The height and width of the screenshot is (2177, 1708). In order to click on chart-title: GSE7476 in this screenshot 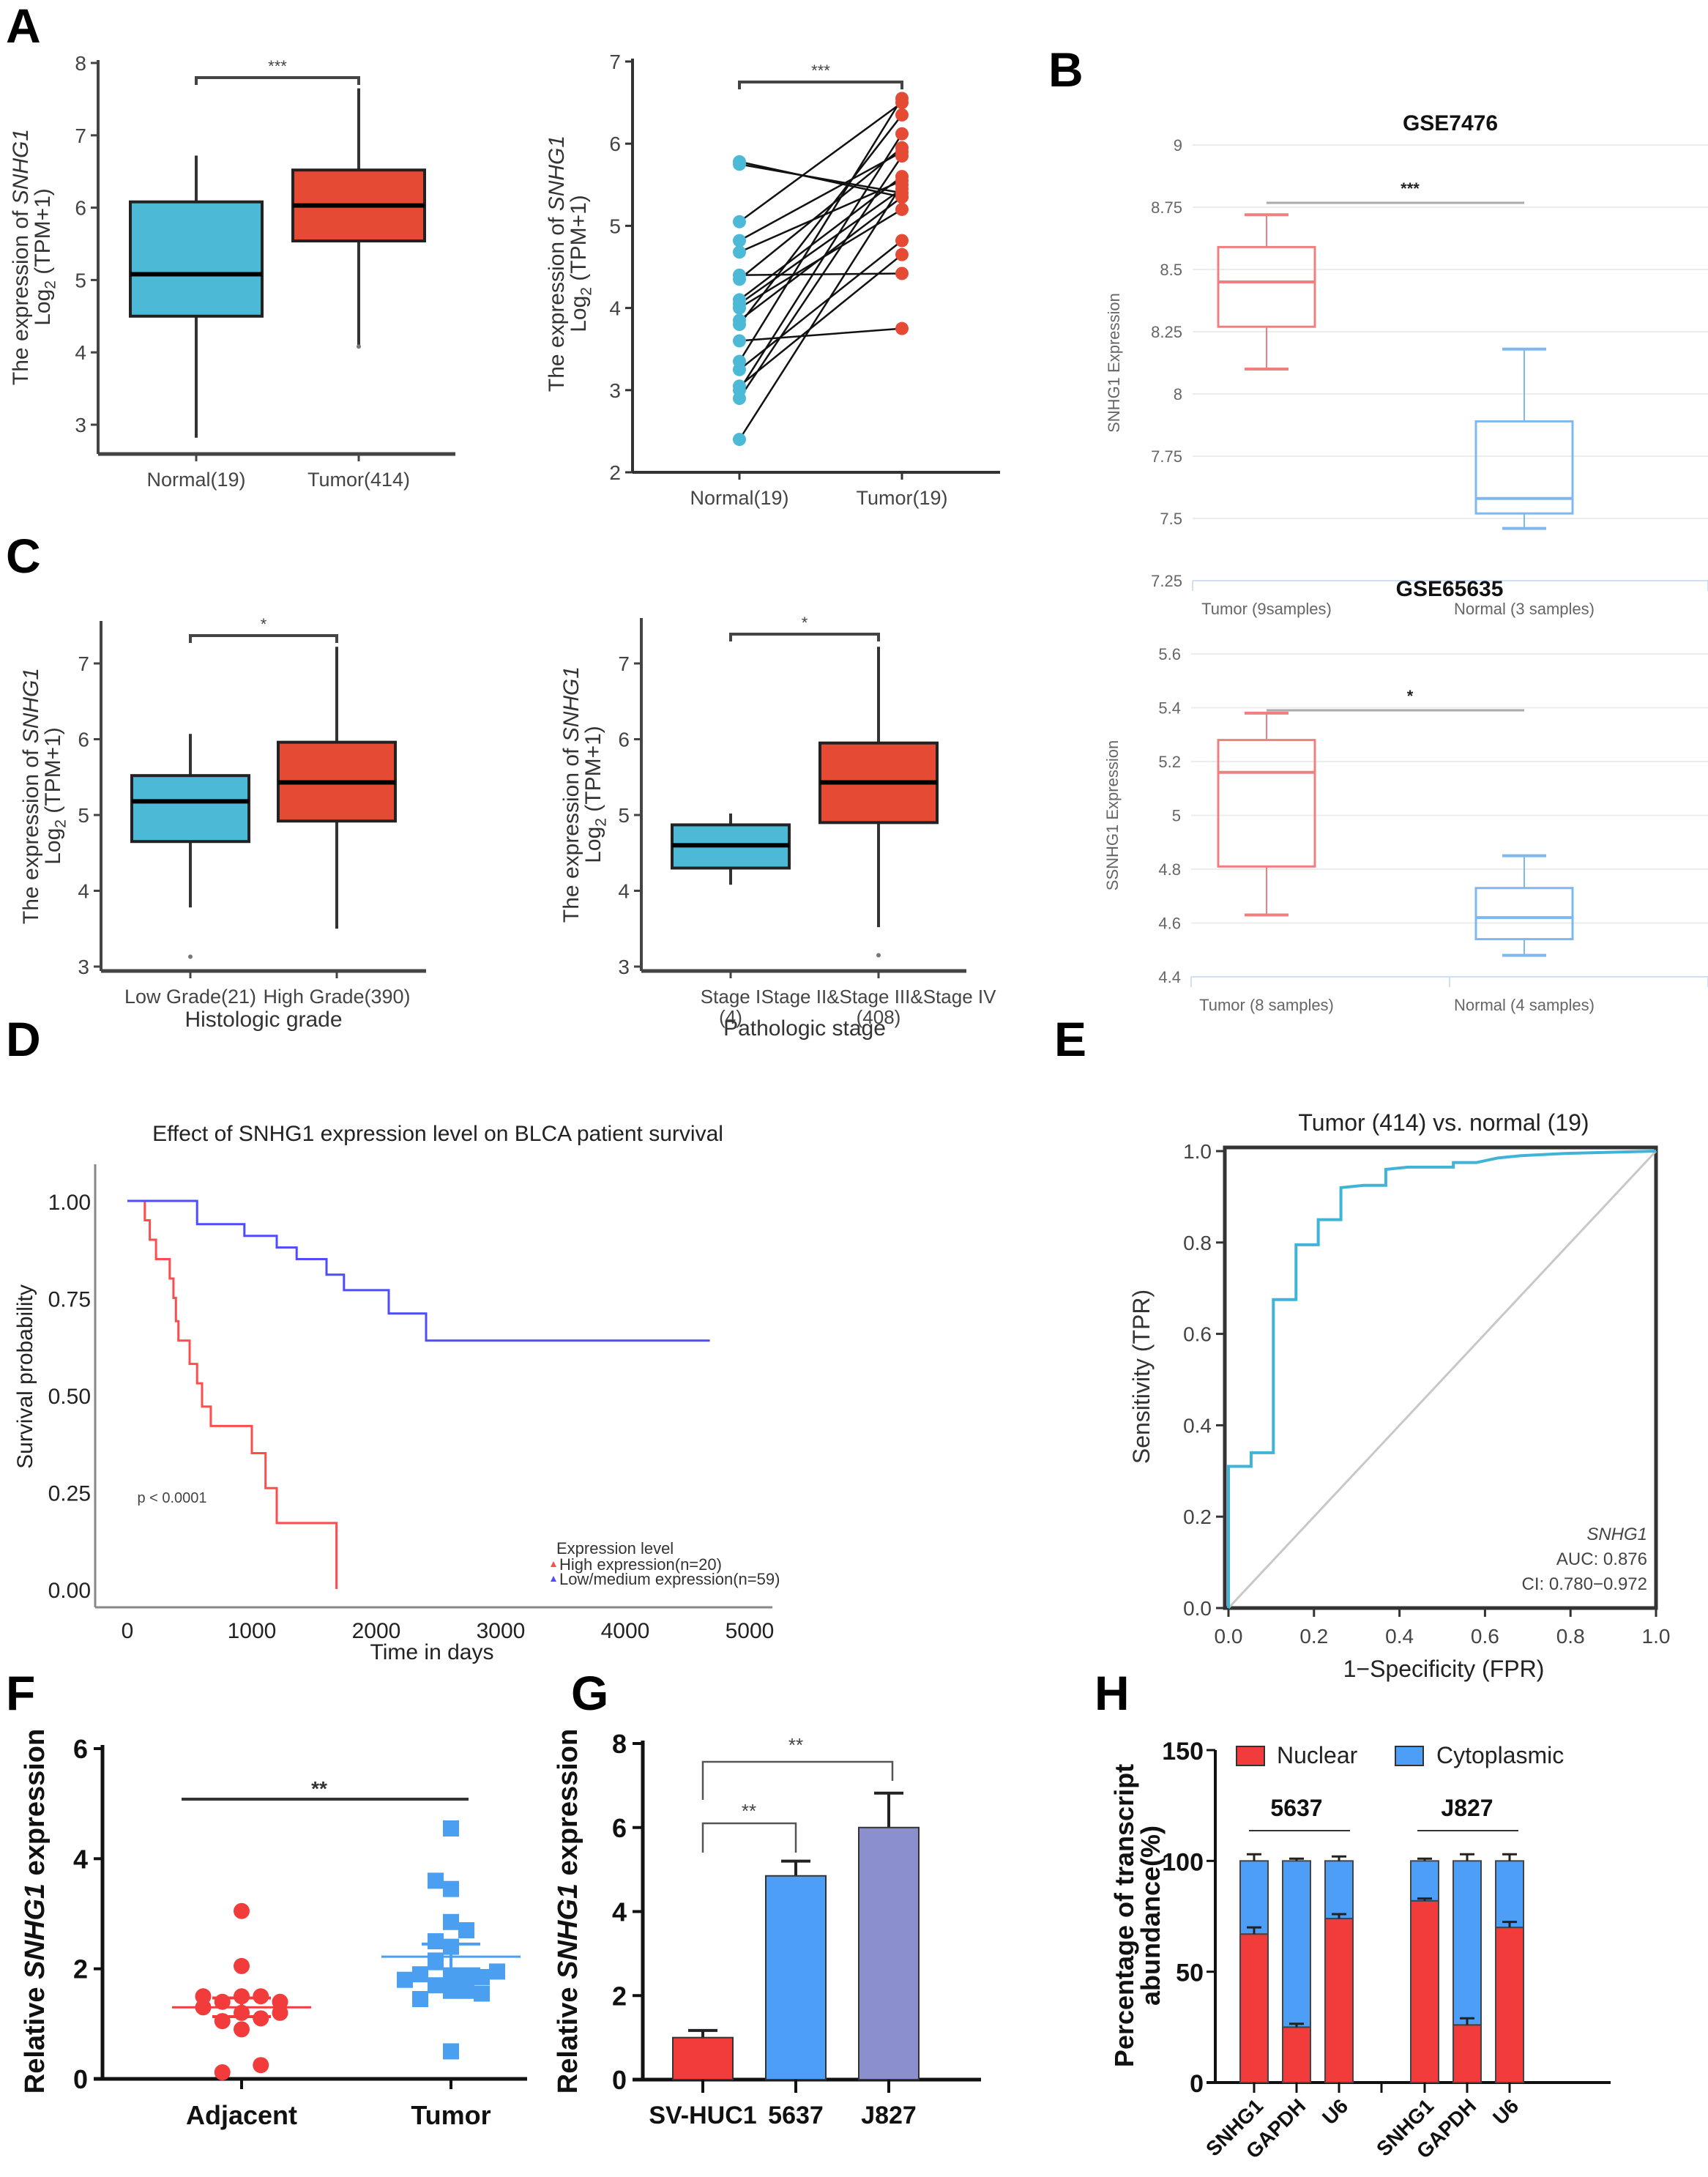, I will do `click(1451, 123)`.